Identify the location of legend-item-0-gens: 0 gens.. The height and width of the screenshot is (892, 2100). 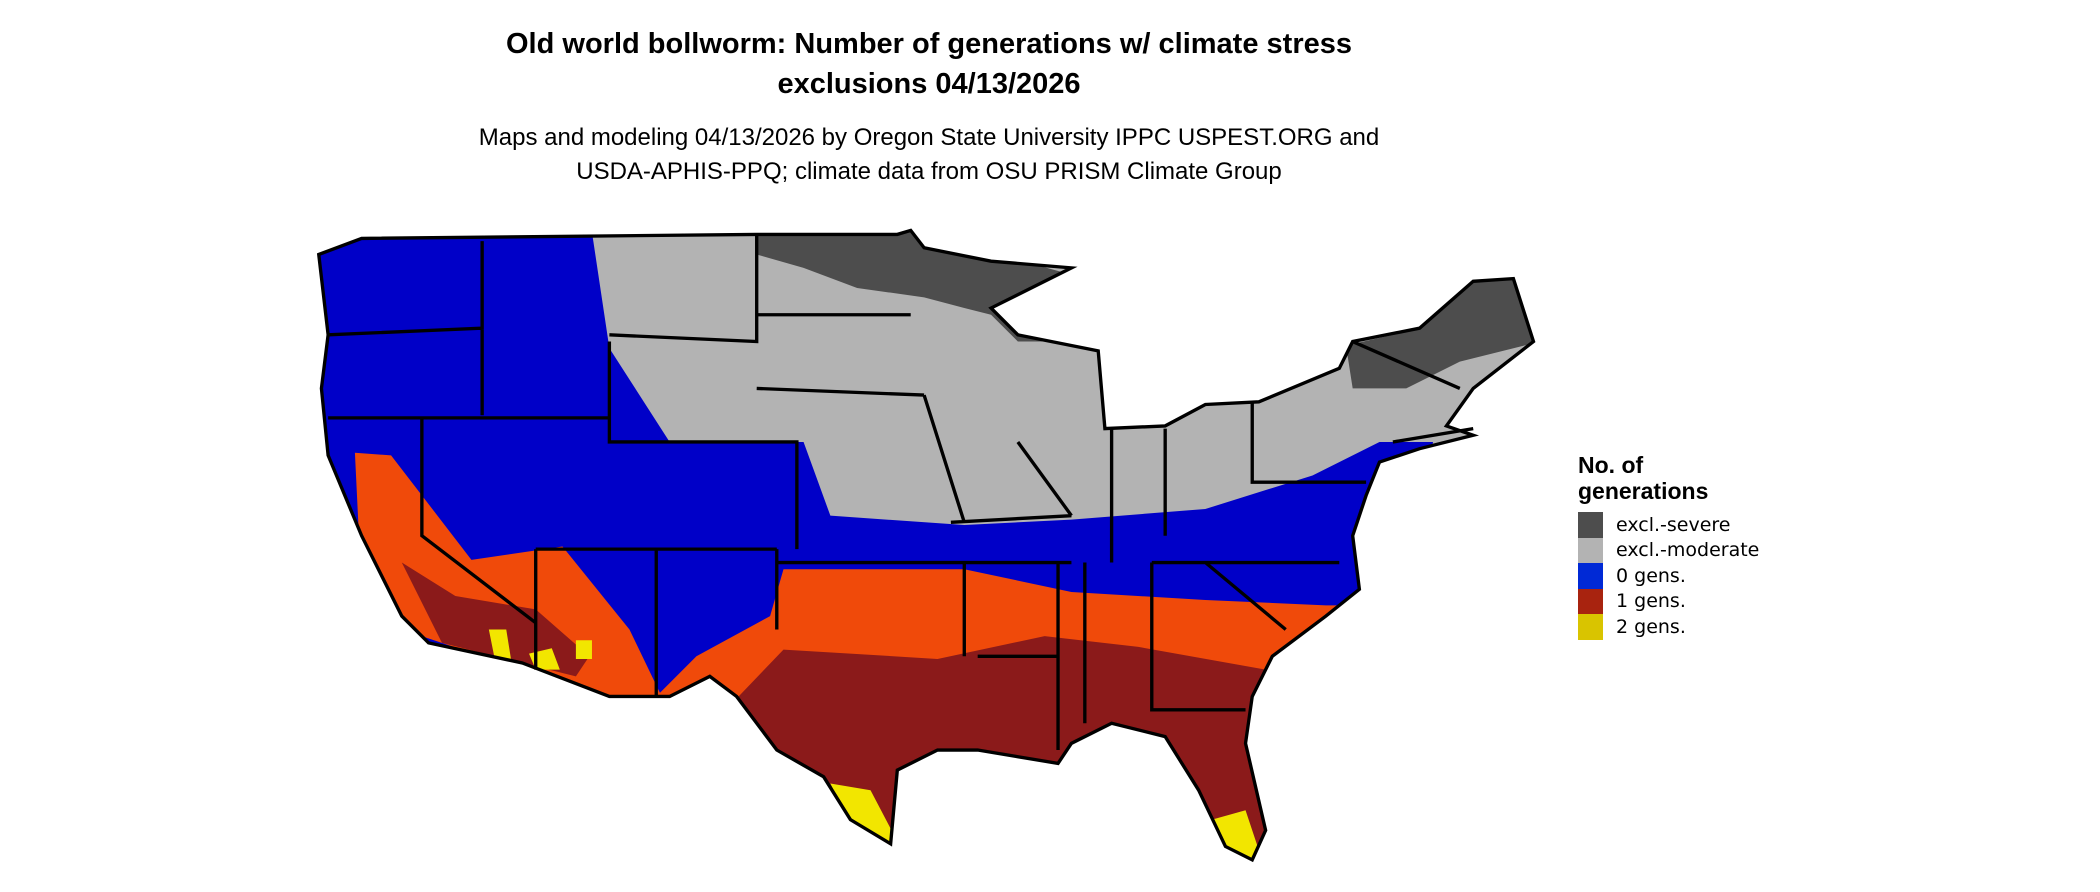
(1668, 576).